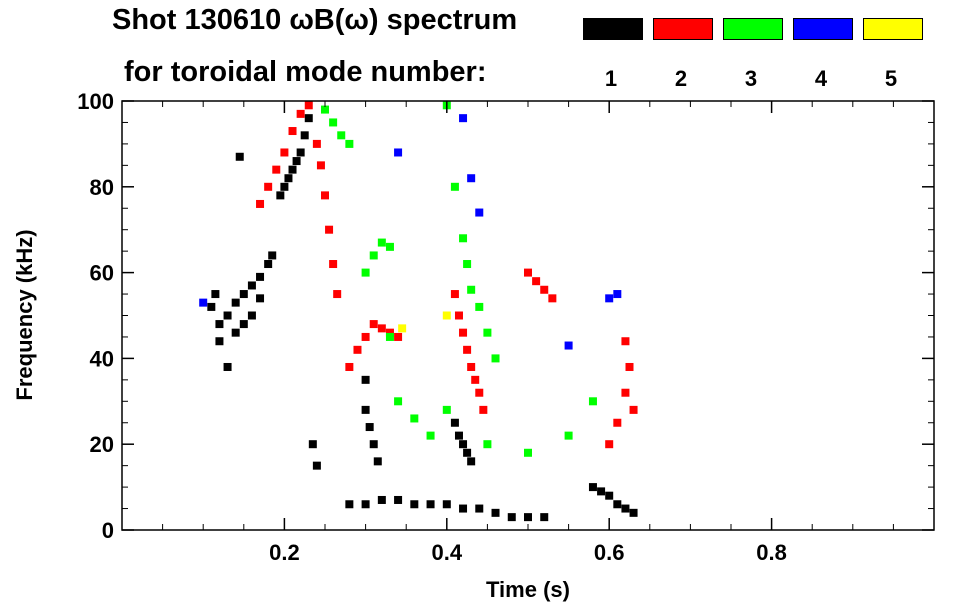  I want to click on y-axis-label: Frequency (kHz), so click(24, 314).